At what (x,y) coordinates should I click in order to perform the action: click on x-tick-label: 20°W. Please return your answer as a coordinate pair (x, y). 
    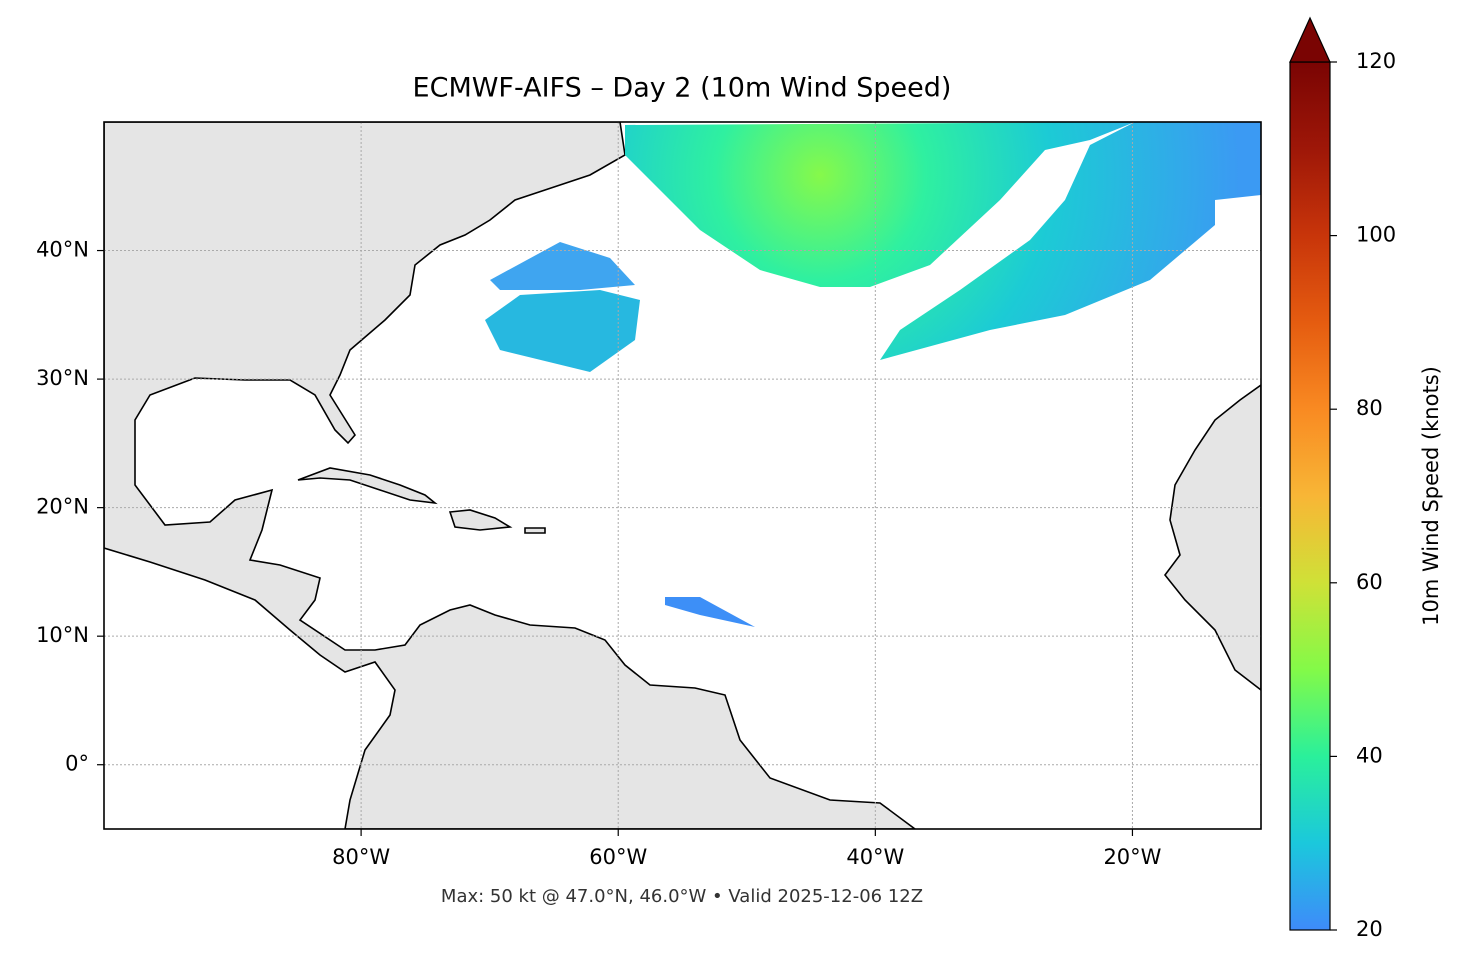
    Looking at the image, I should click on (1132, 857).